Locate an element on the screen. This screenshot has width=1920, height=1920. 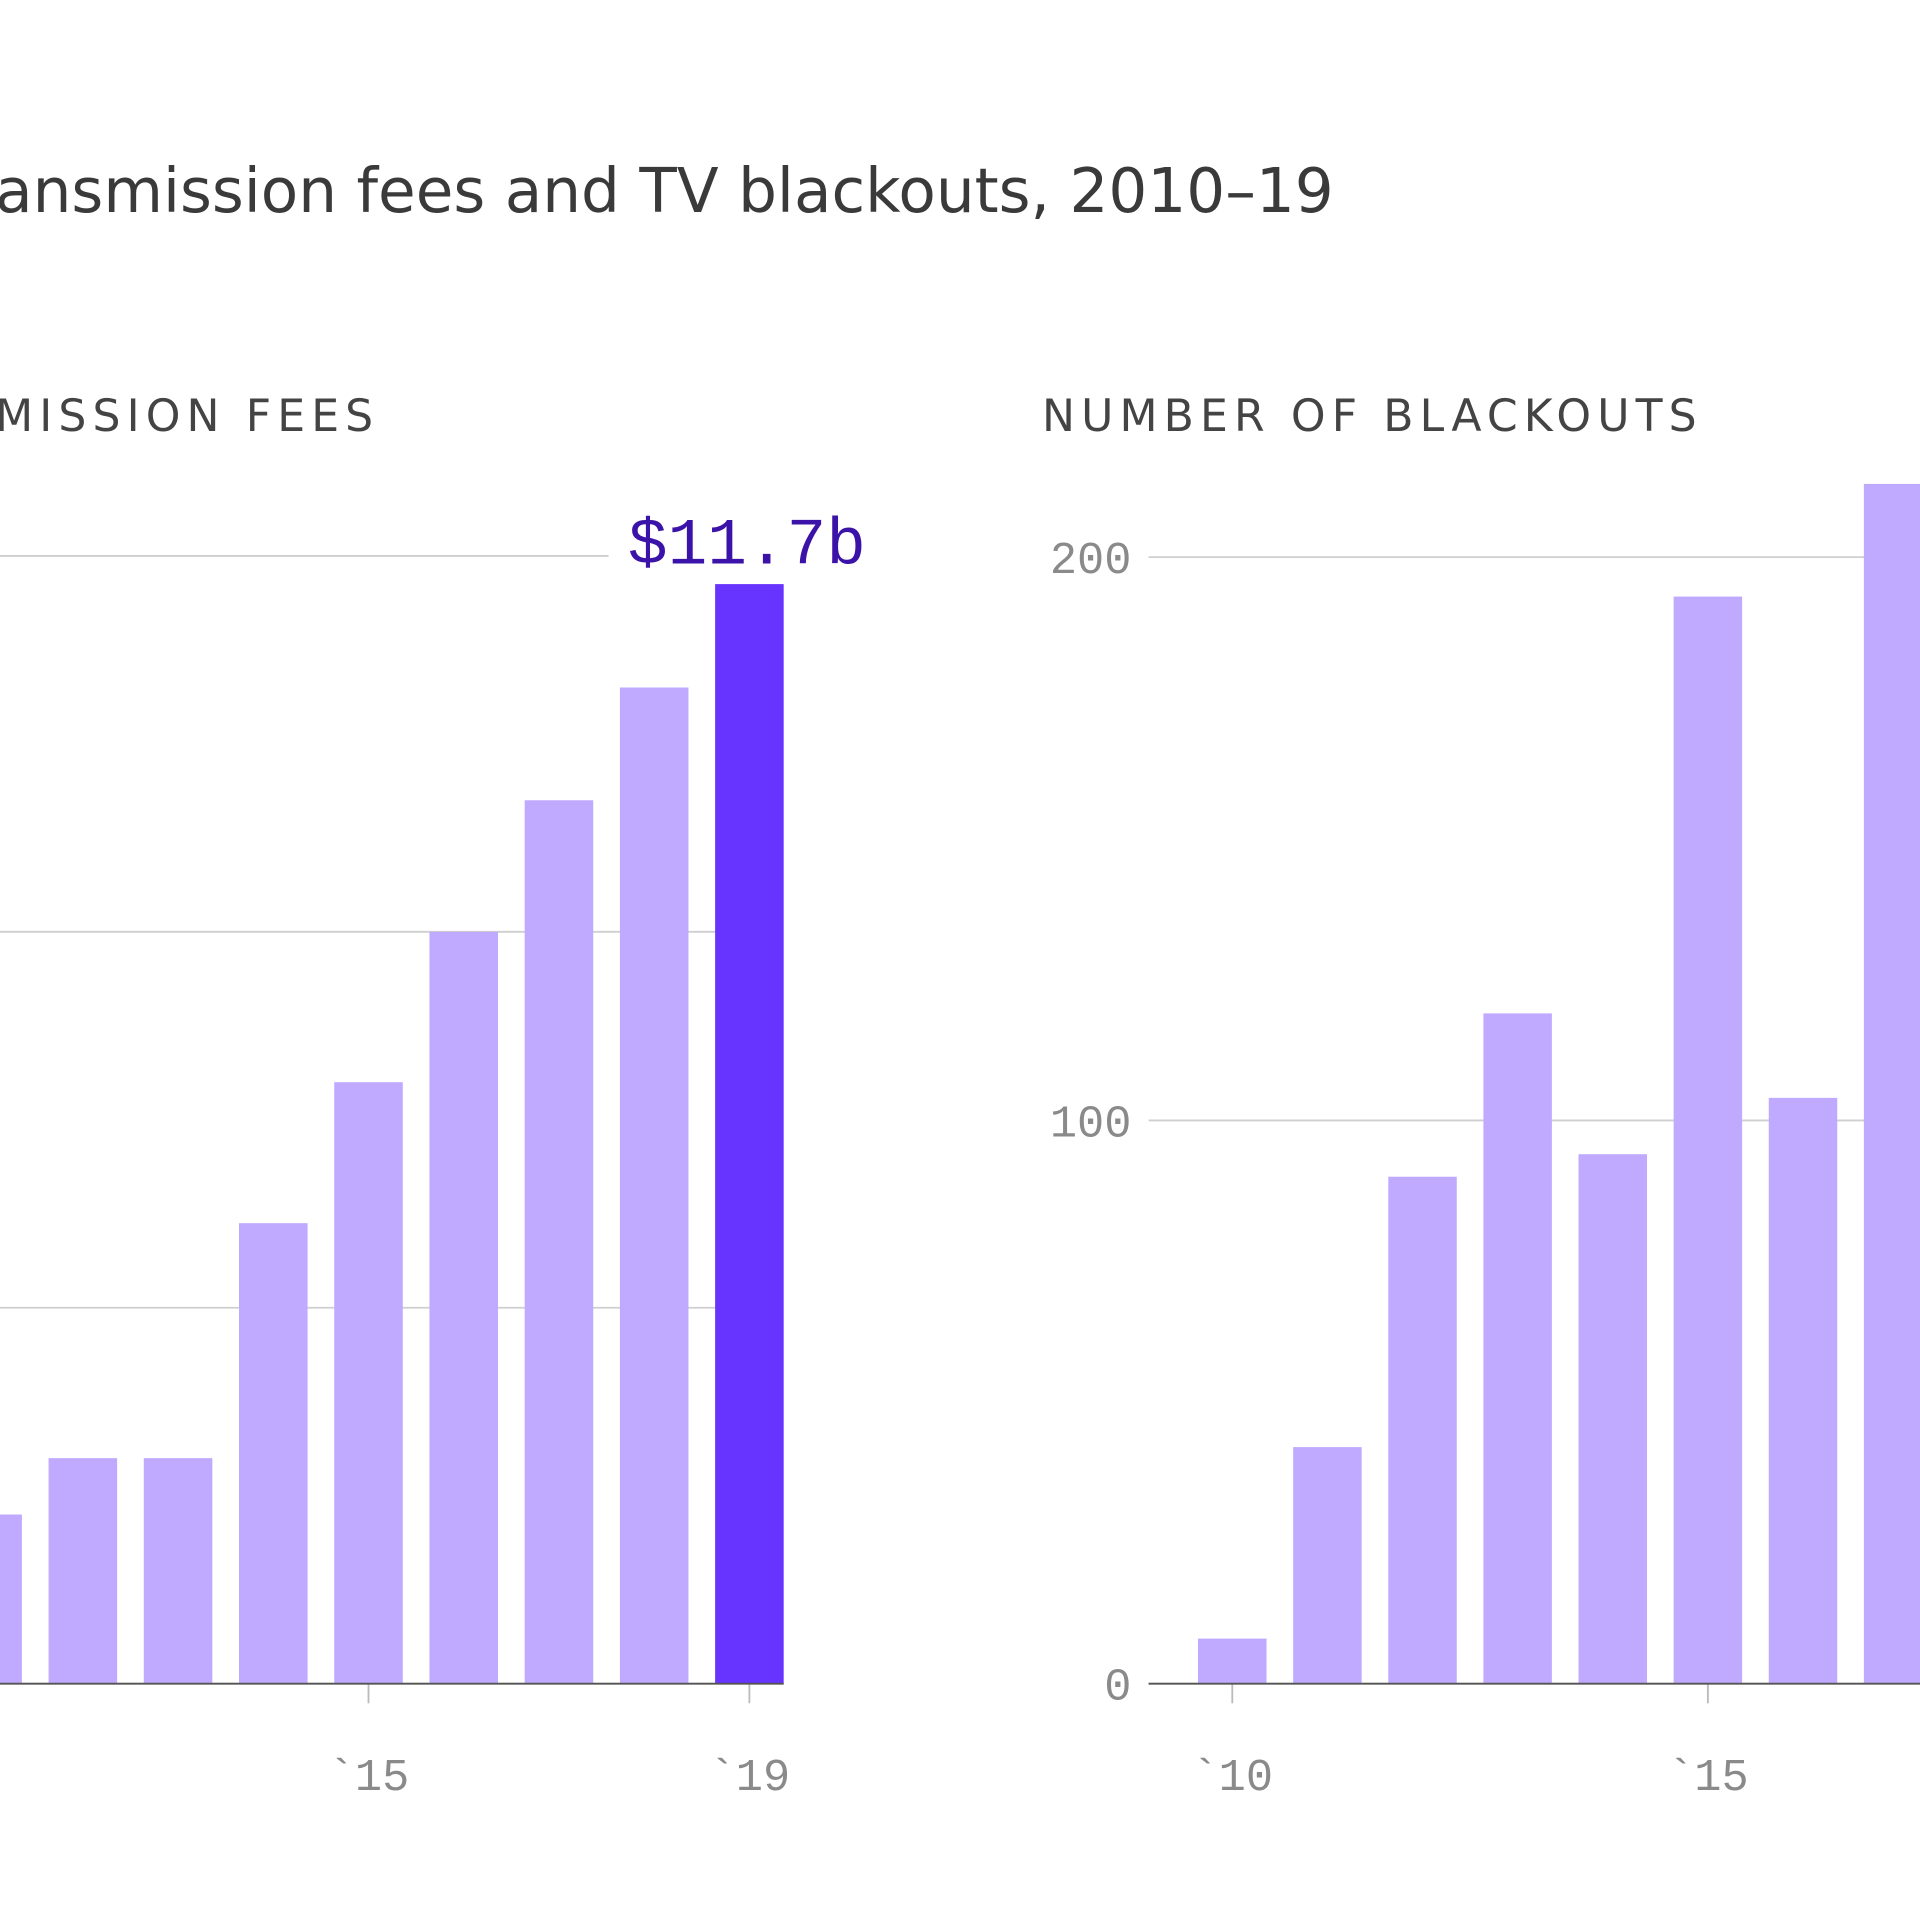
x-tick-label: `19 is located at coordinates (750, 1778).